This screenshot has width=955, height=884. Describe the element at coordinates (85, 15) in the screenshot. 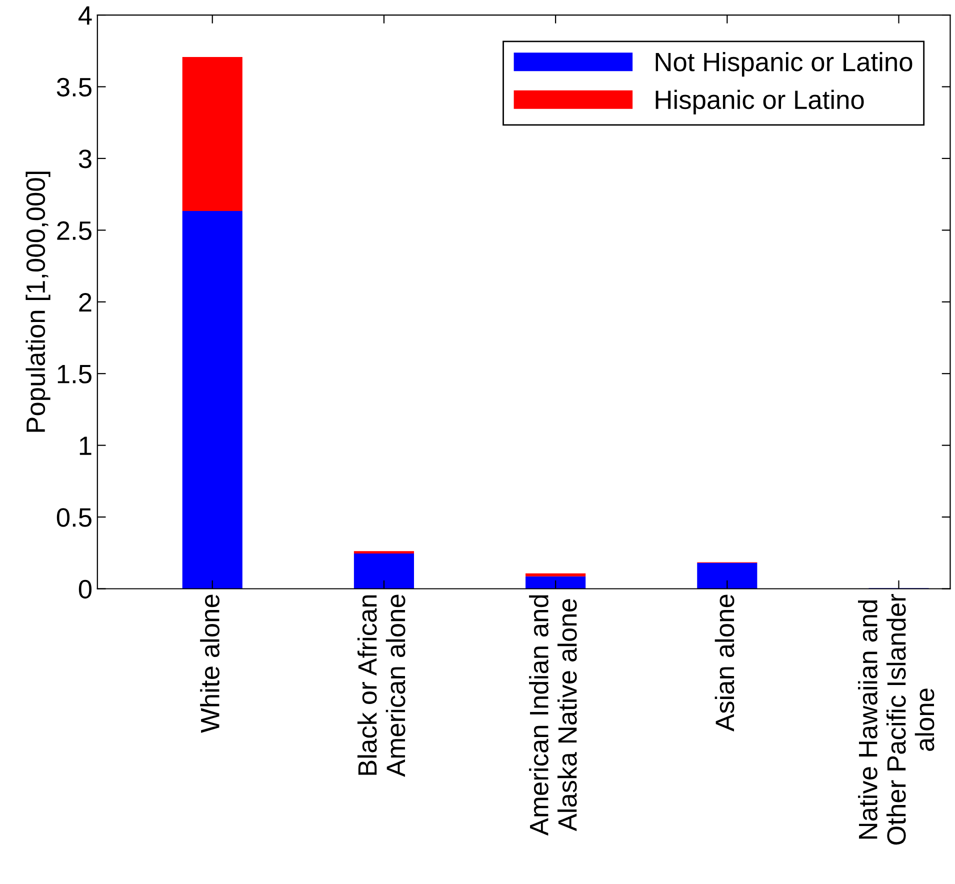

I see `y-tick-label: 4` at that location.